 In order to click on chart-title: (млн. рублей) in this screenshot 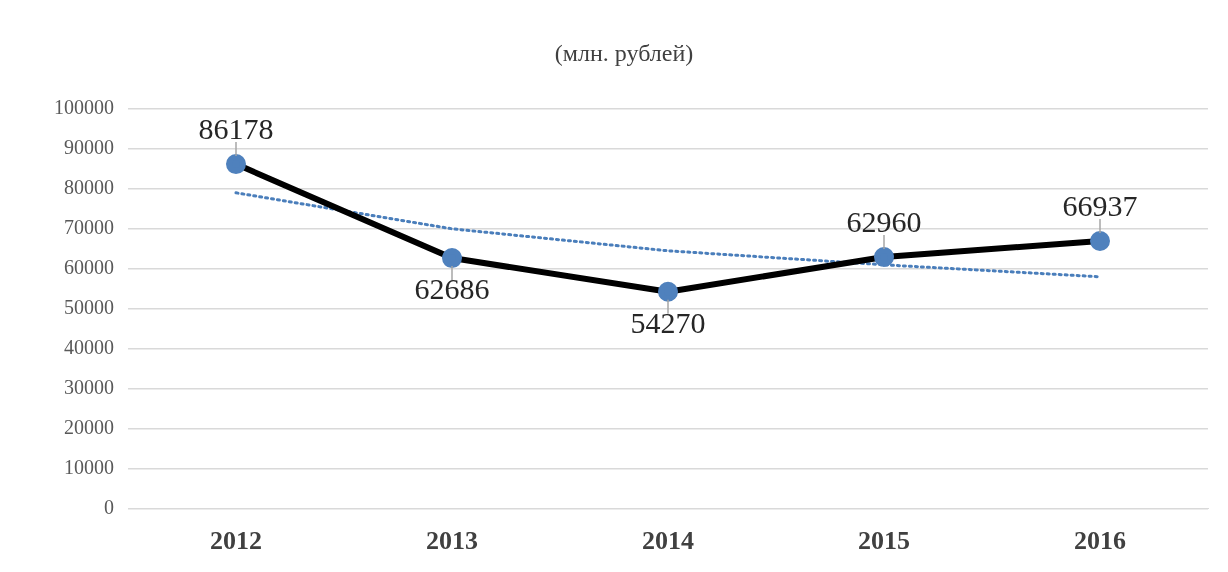, I will do `click(624, 52)`.